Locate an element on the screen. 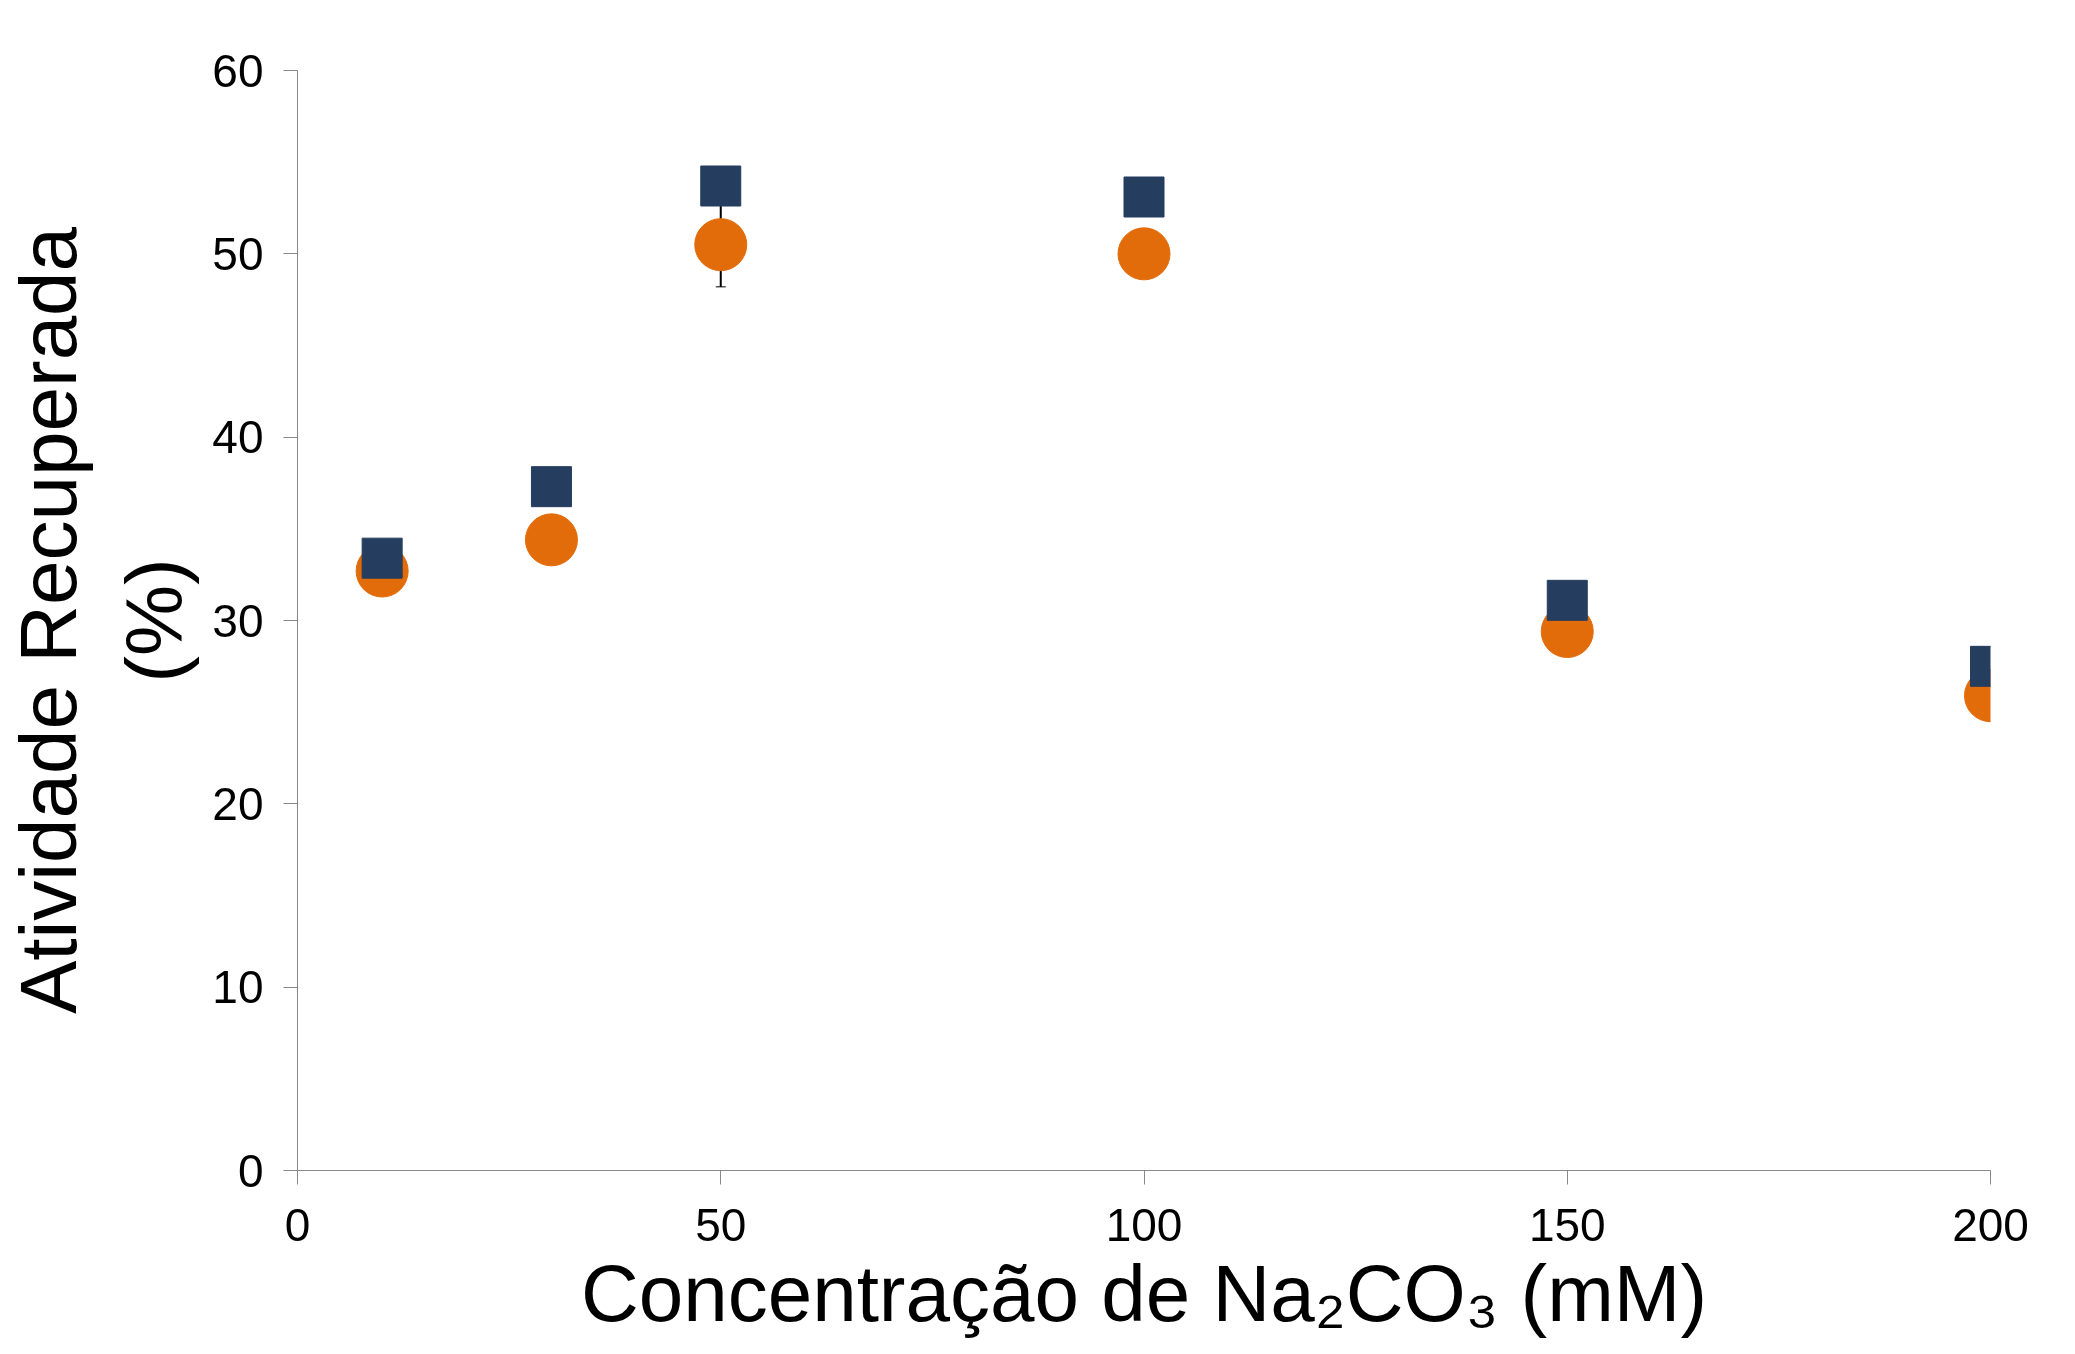 The width and height of the screenshot is (2075, 1354). y-axis-title: Atividade Recuperada (%) is located at coordinates (101, 620).